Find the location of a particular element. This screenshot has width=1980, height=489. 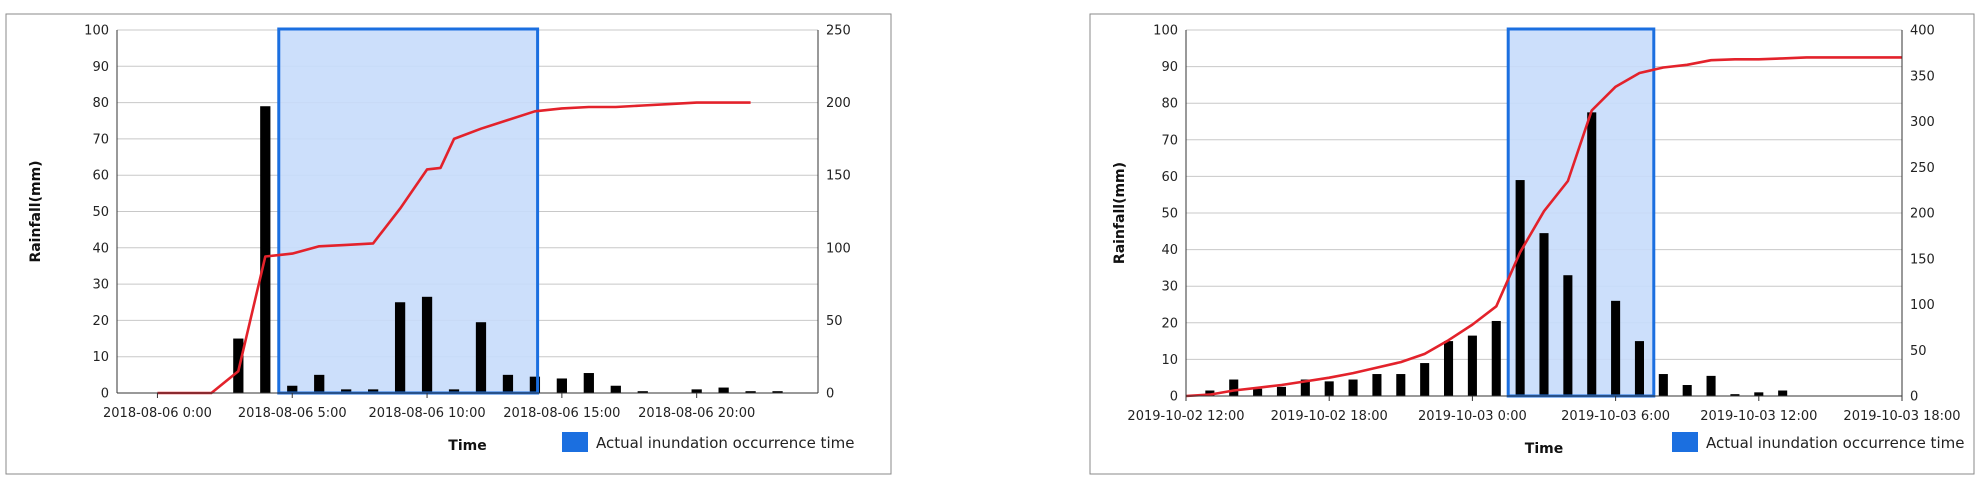

y2-tick-label: 300 is located at coordinates (1922, 122).